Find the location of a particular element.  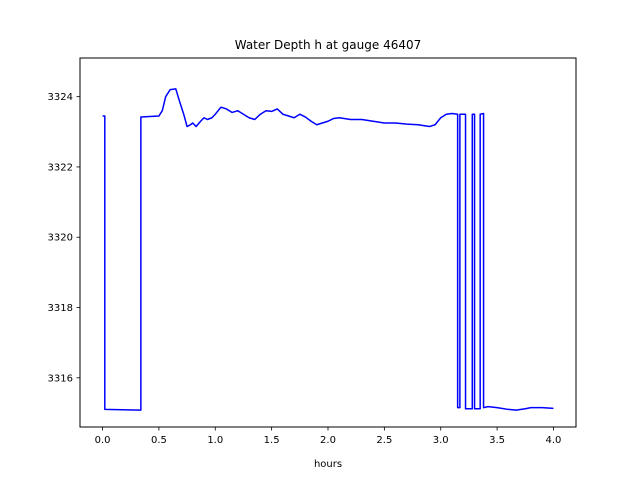

x-tick-label: 2.5 is located at coordinates (384, 440).